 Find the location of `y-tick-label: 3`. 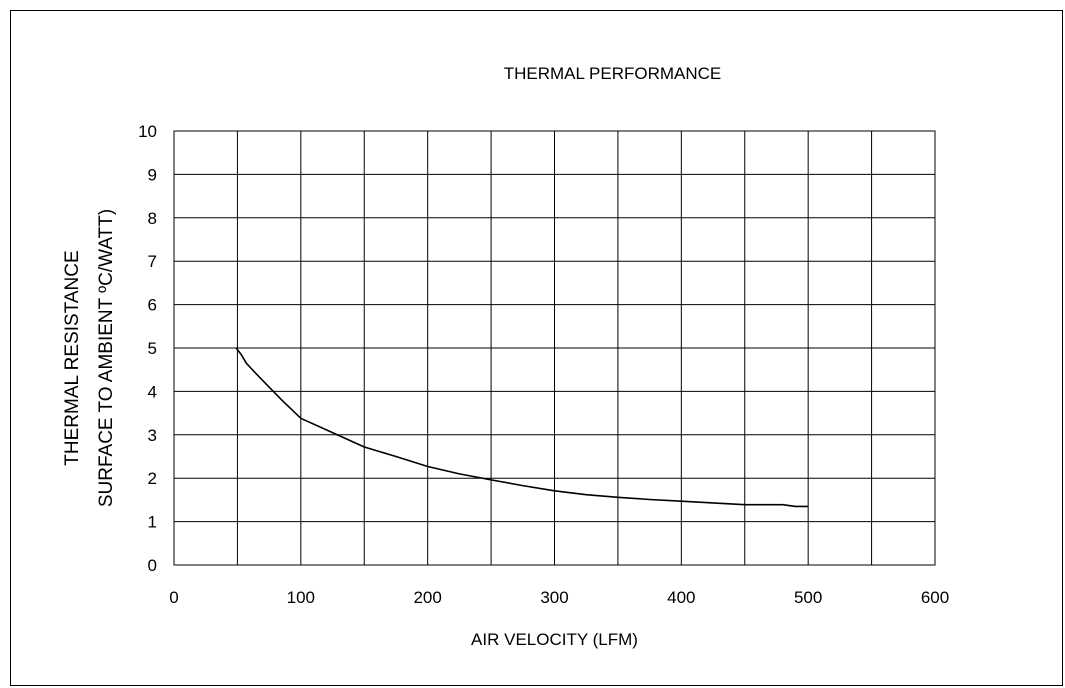

y-tick-label: 3 is located at coordinates (152, 435).